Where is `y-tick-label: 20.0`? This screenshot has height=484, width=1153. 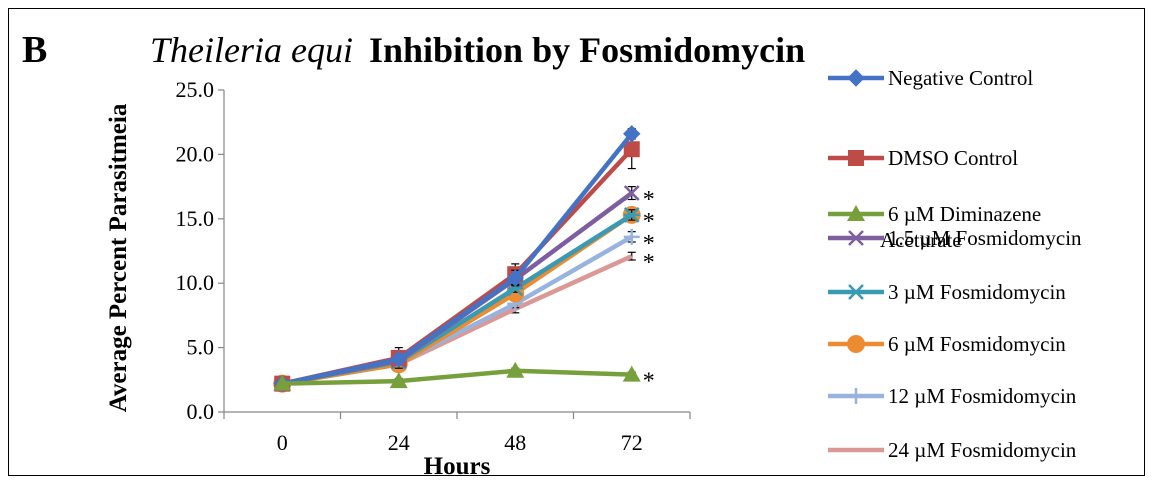
y-tick-label: 20.0 is located at coordinates (195, 153).